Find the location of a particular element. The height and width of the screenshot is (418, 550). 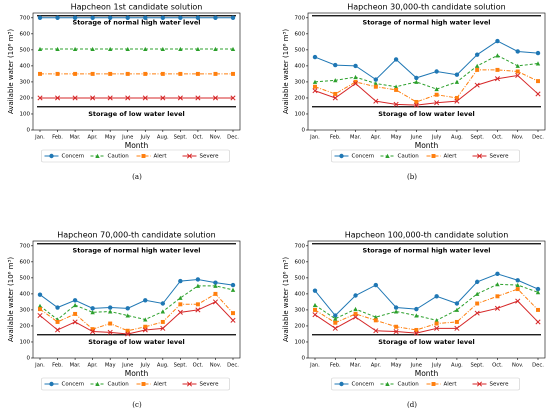

legend-label: Concern is located at coordinates (363, 385).